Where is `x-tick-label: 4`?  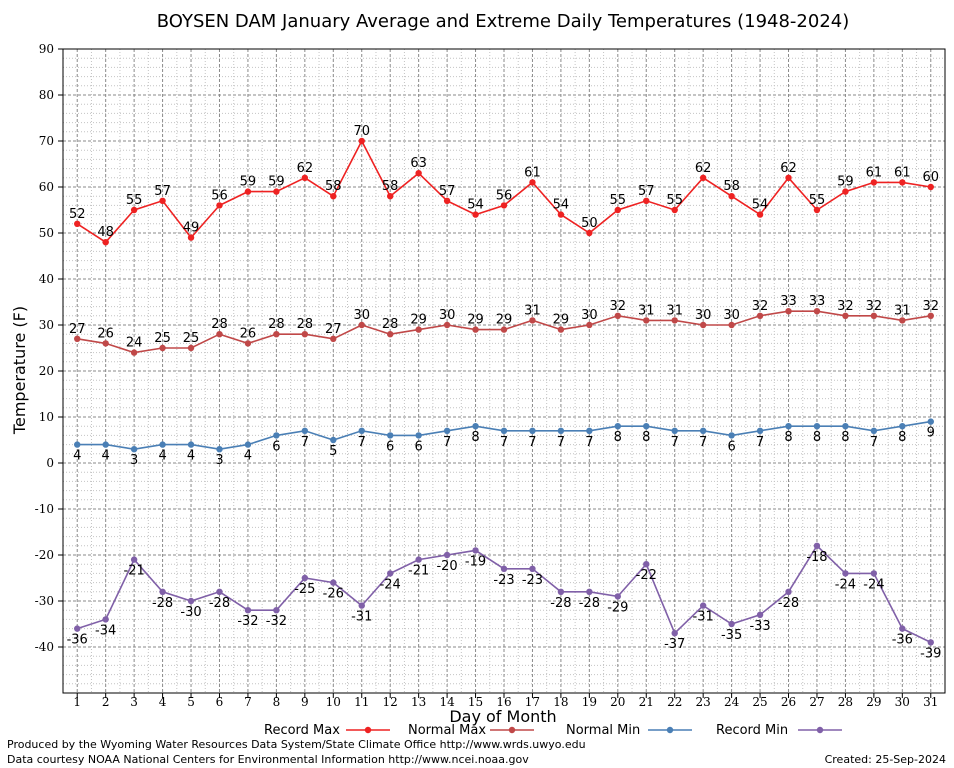 x-tick-label: 4 is located at coordinates (163, 702).